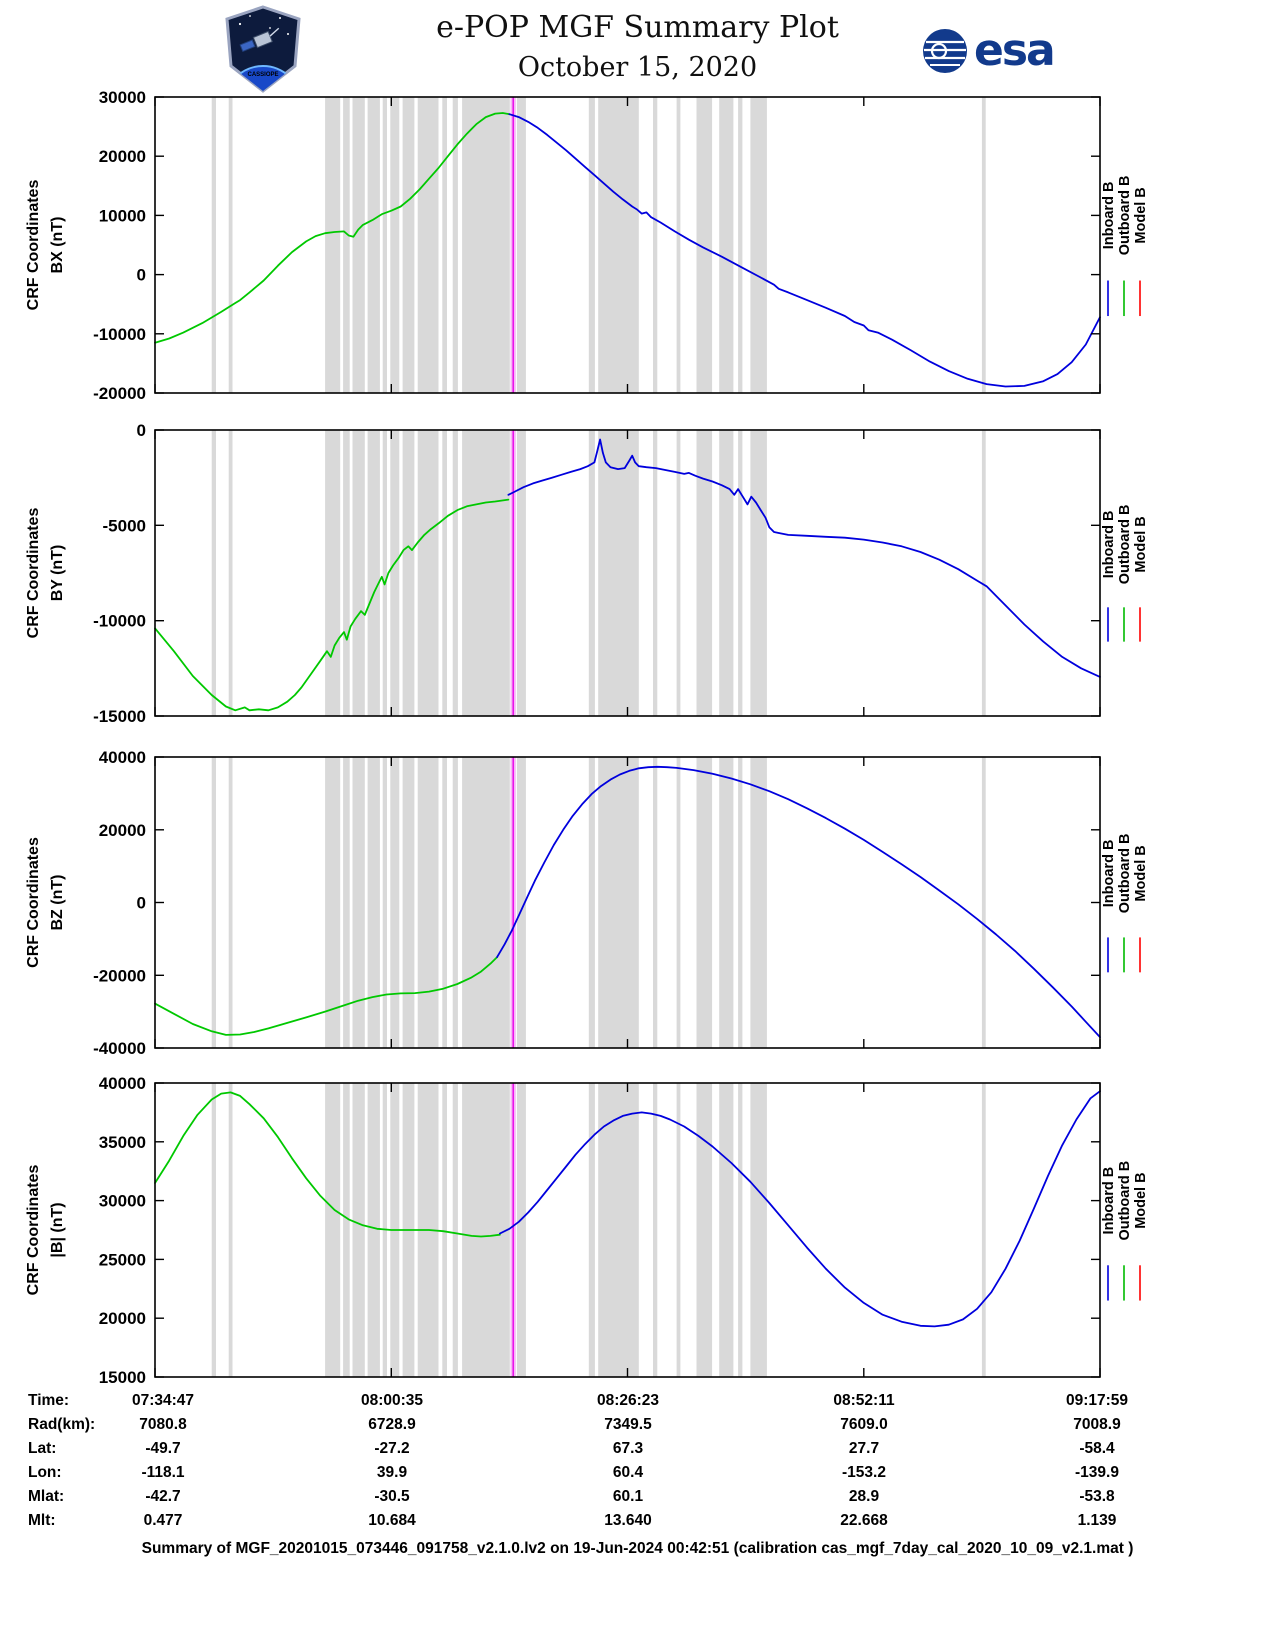  What do you see at coordinates (163, 1424) in the screenshot?
I see `table-cell: 7080.8` at bounding box center [163, 1424].